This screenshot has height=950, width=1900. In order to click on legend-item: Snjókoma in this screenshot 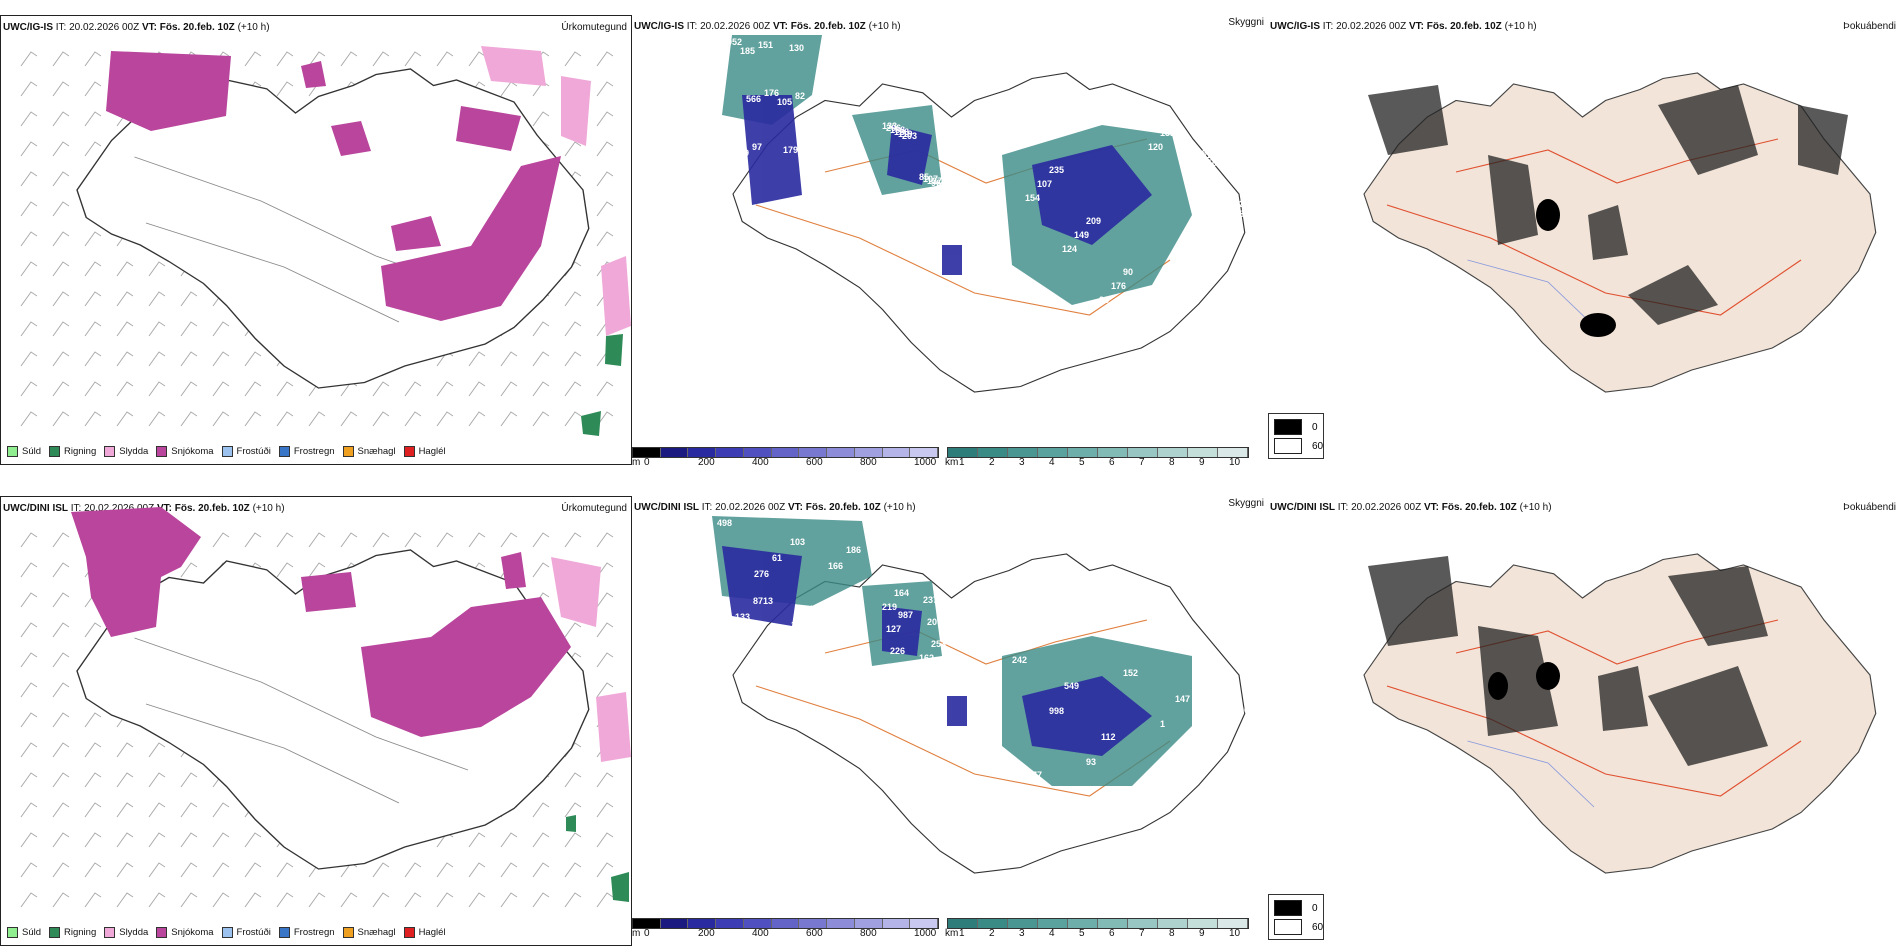, I will do `click(185, 932)`.